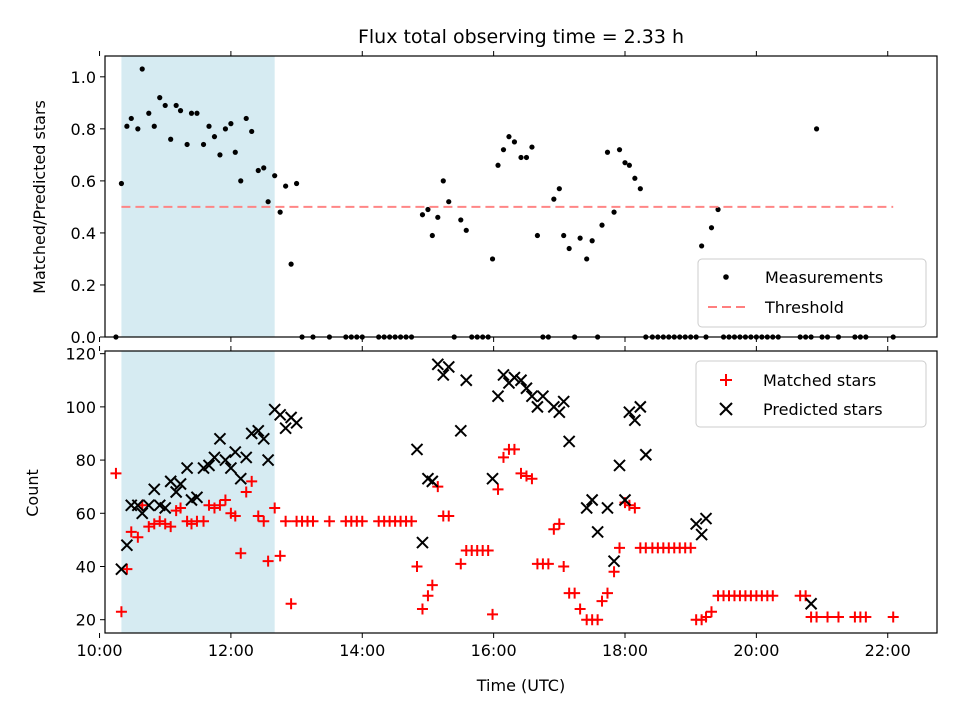 Image resolution: width=960 pixels, height=720 pixels. What do you see at coordinates (812, 293) in the screenshot?
I see `top-legend-box` at bounding box center [812, 293].